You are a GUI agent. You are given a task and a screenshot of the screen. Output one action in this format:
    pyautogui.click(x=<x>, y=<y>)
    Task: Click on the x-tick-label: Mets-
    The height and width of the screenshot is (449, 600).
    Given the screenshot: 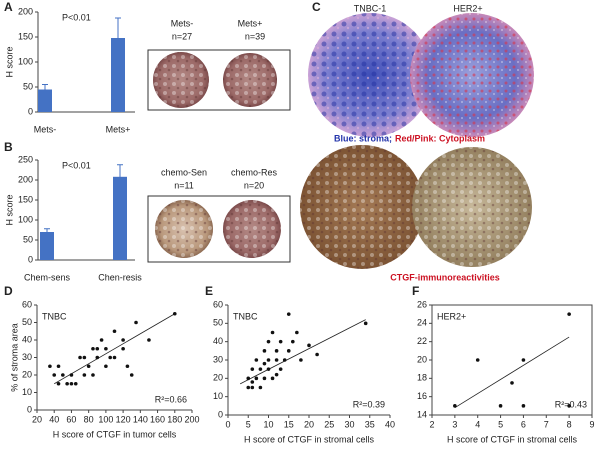 What is the action you would take?
    pyautogui.click(x=45, y=129)
    